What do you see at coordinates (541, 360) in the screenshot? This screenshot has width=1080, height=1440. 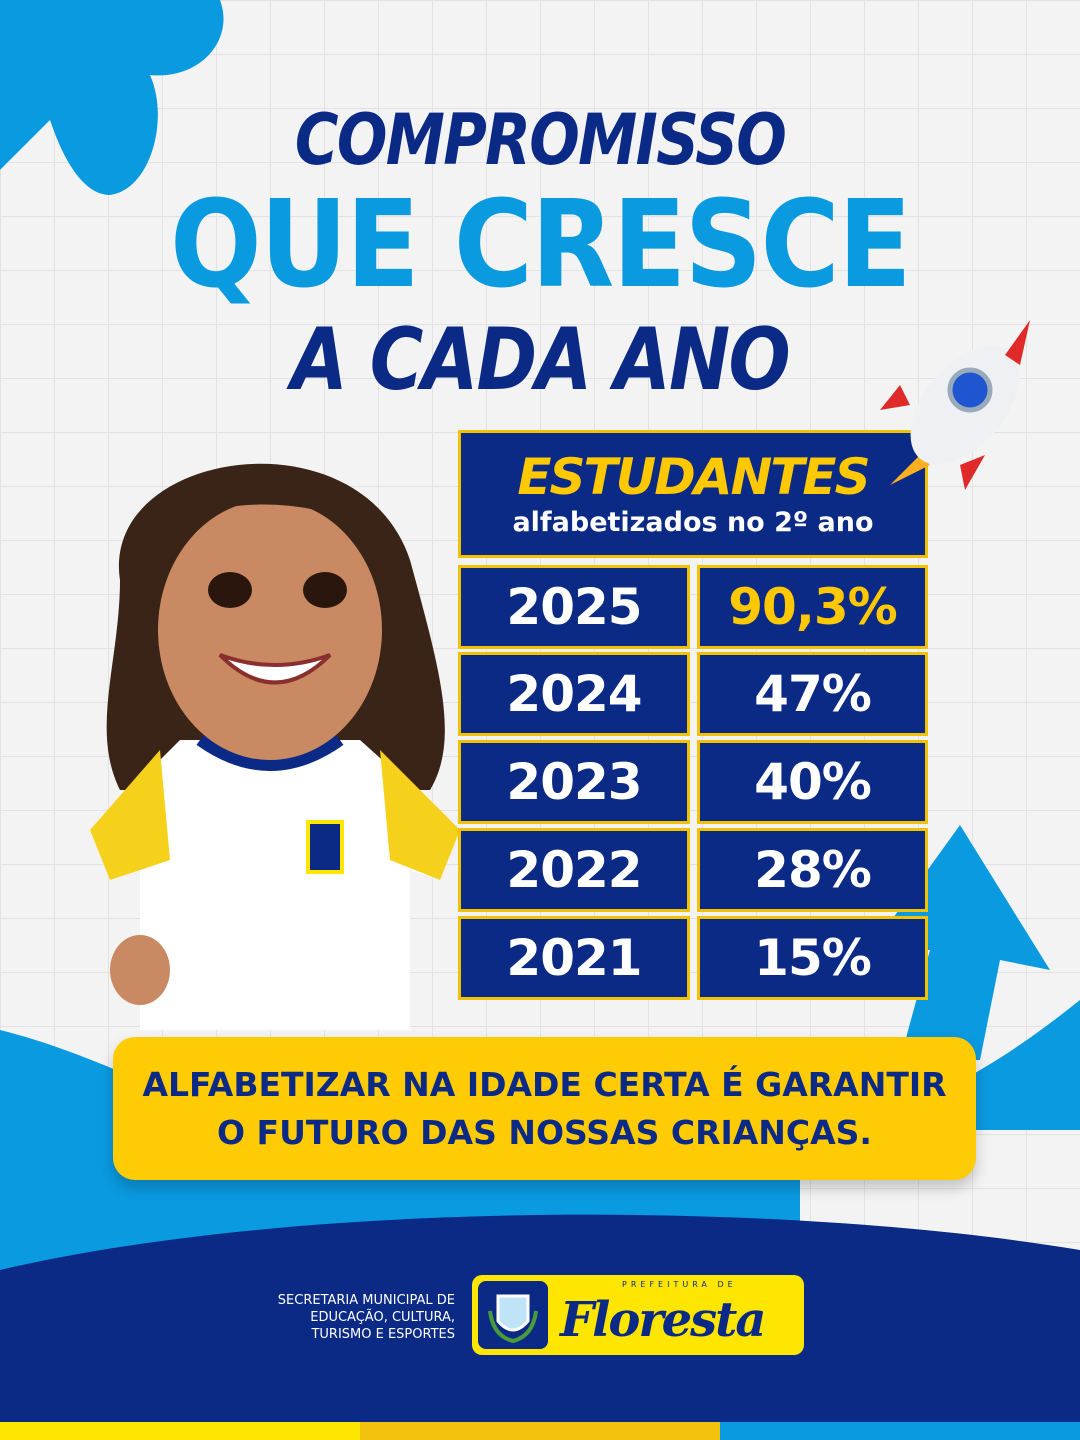 I see `title-line-3: A CADA ANO` at bounding box center [541, 360].